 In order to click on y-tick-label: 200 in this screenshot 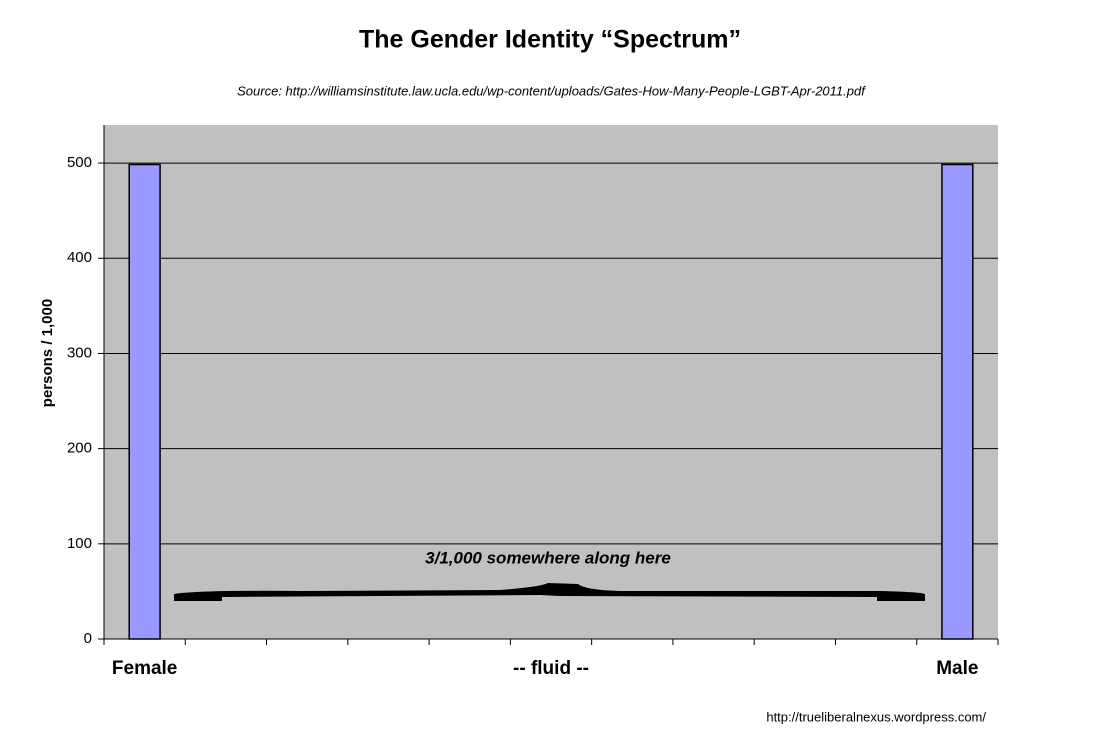, I will do `click(79, 448)`.